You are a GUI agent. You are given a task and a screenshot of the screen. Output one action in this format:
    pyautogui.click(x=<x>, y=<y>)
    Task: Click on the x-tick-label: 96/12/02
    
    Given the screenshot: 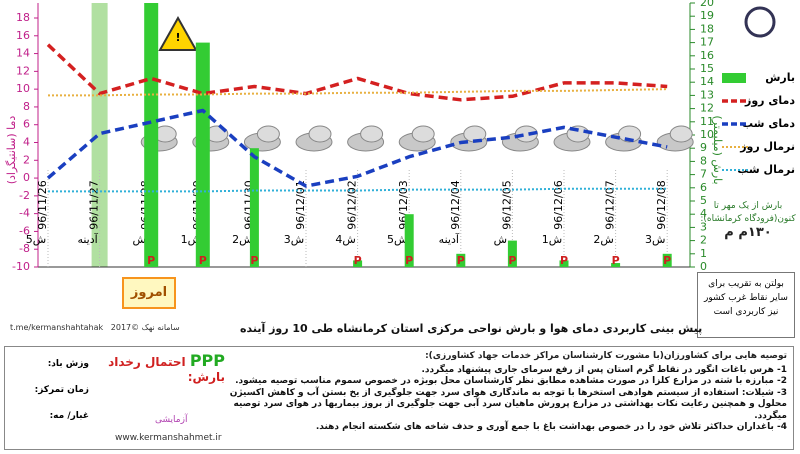 What is the action you would take?
    pyautogui.click(x=352, y=204)
    